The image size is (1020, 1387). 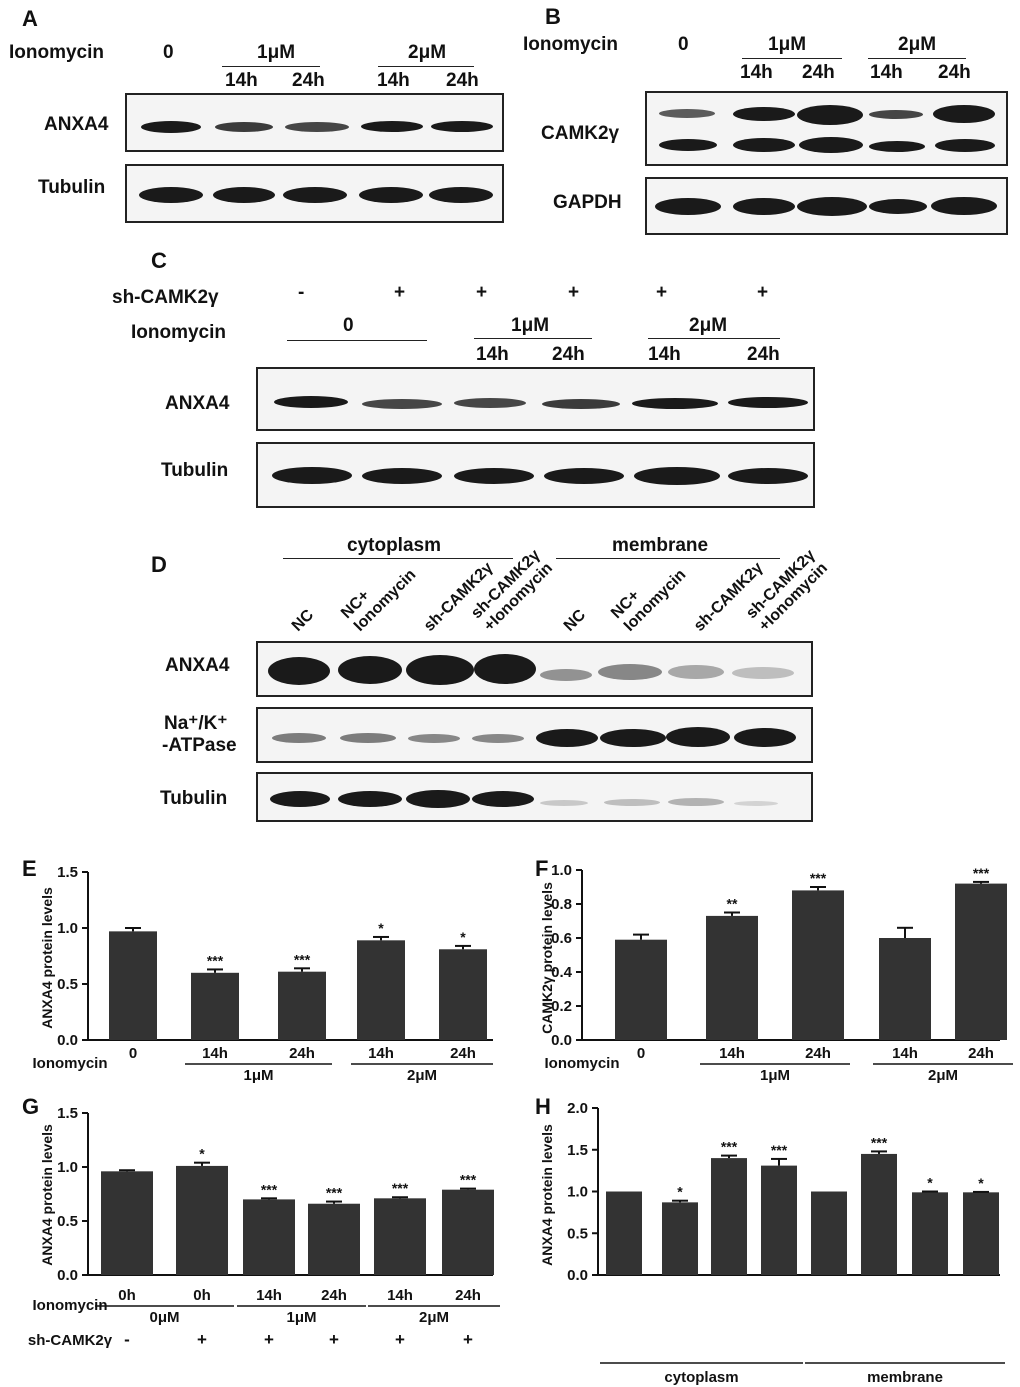 What do you see at coordinates (580, 133) in the screenshot?
I see `panel-b-row1-label: CAMK2γ` at bounding box center [580, 133].